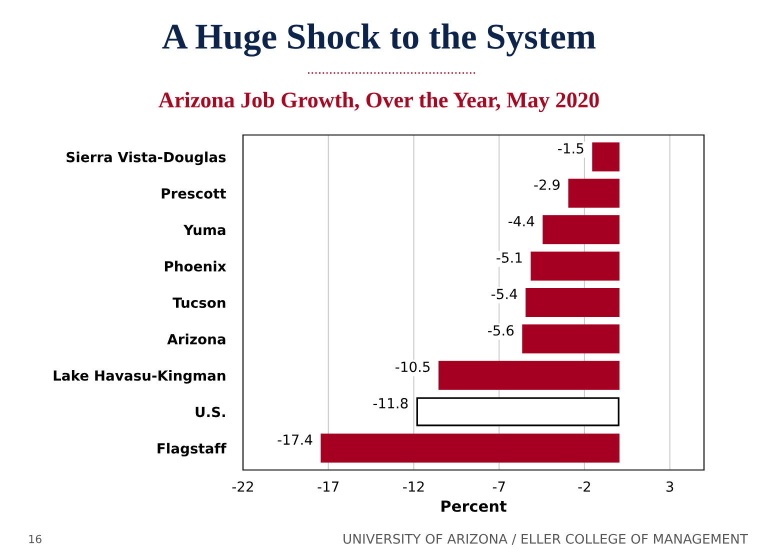 Image resolution: width=758 pixels, height=560 pixels. Describe the element at coordinates (379, 40) in the screenshot. I see `chart-title: A Huge Shock to the System` at that location.